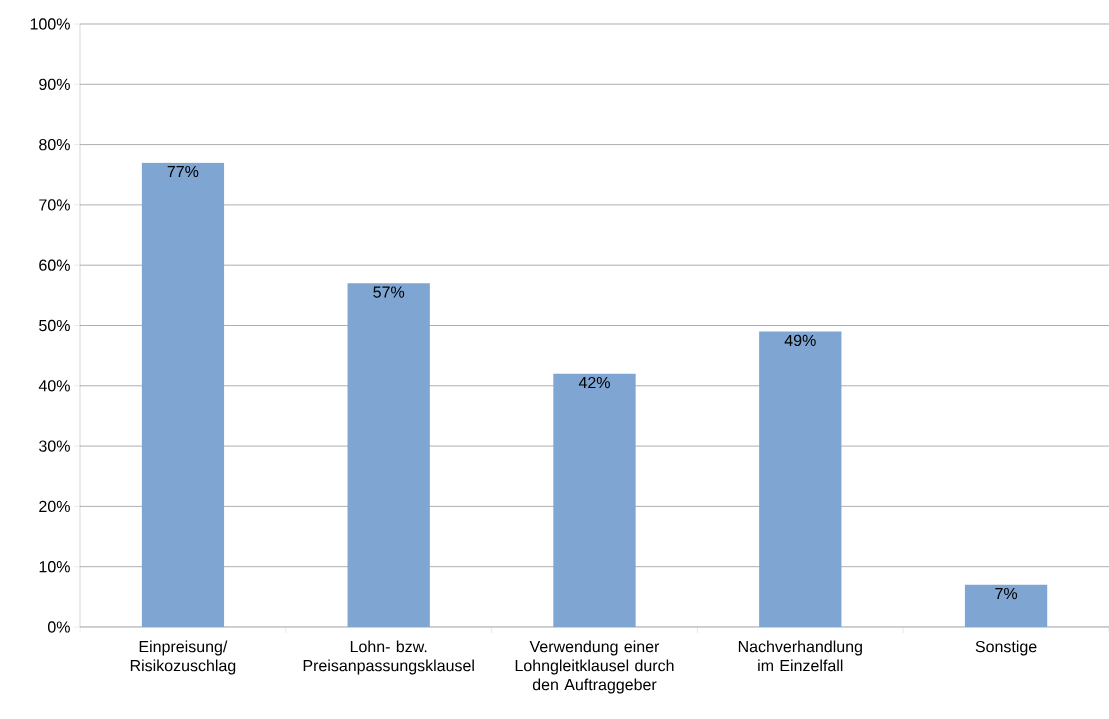  I want to click on data-label: 77%, so click(183, 171).